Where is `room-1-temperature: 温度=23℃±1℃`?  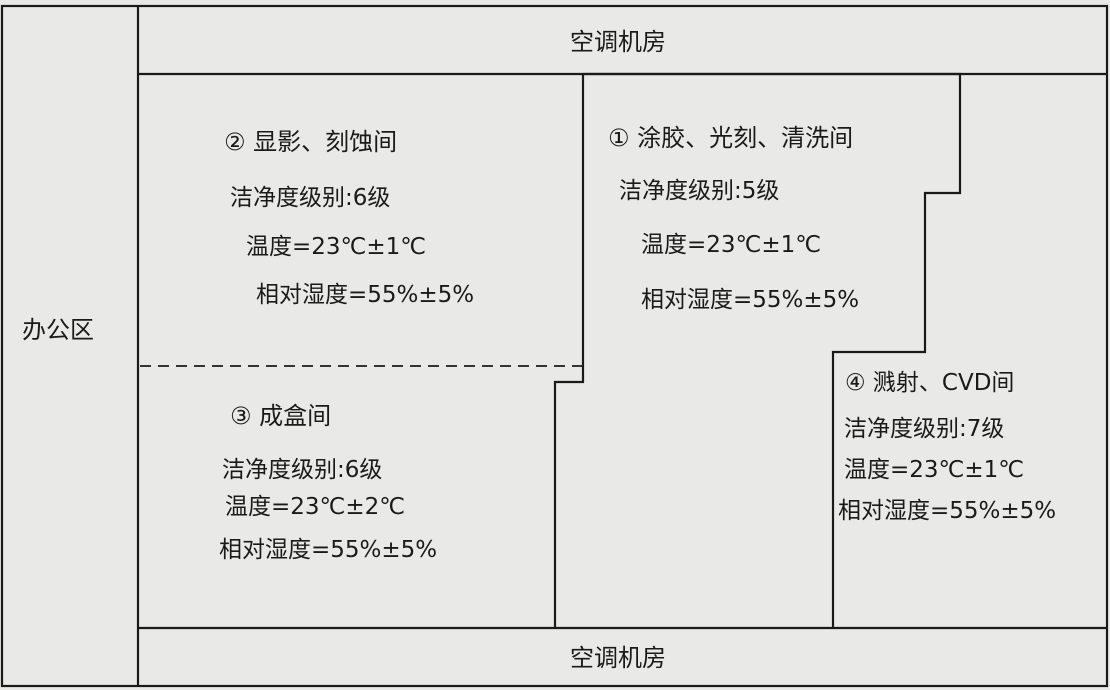
room-1-temperature: 温度=23℃±1℃ is located at coordinates (731, 245).